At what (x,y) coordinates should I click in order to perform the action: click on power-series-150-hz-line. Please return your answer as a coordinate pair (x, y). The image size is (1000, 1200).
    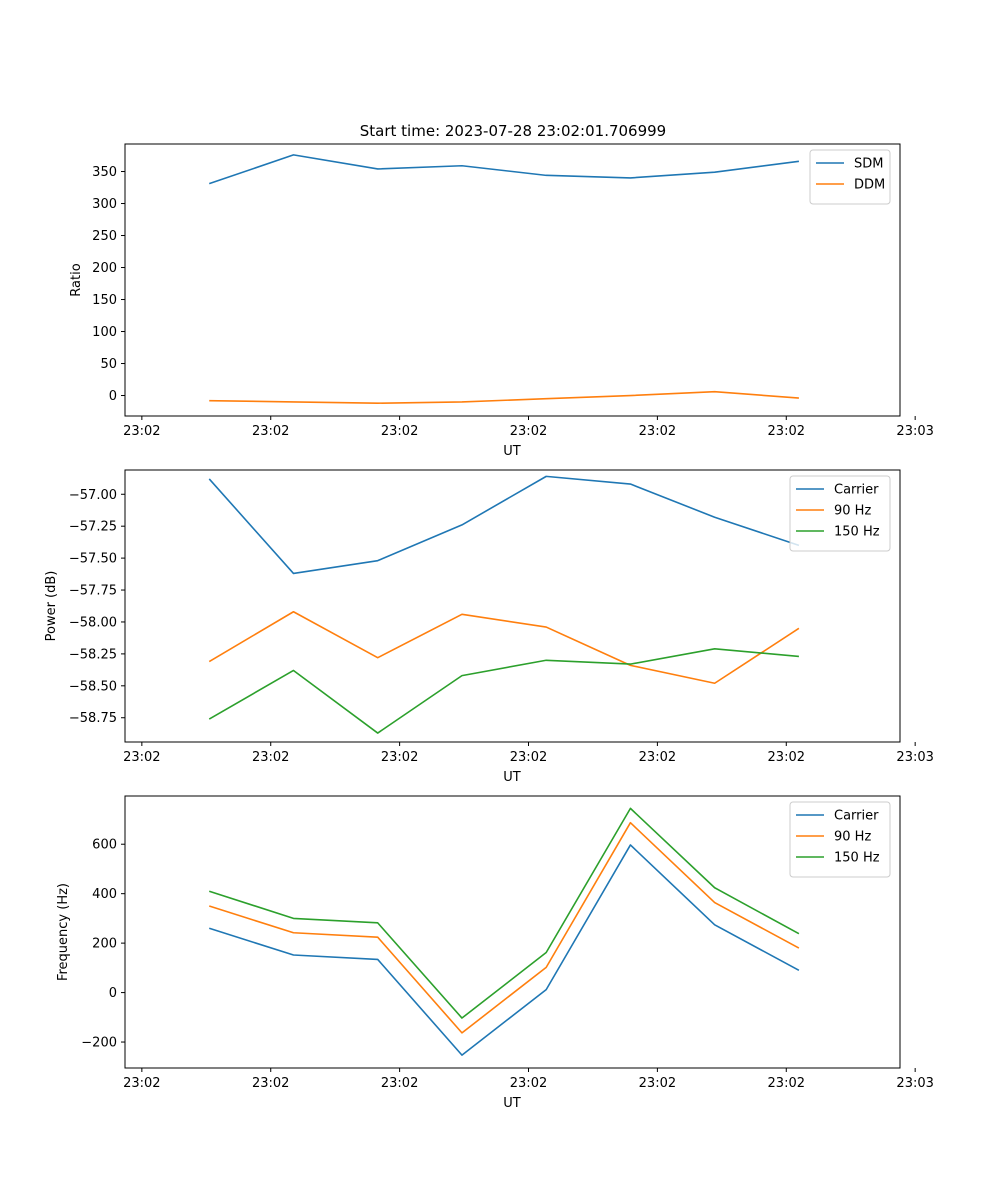
    Looking at the image, I should click on (503, 690).